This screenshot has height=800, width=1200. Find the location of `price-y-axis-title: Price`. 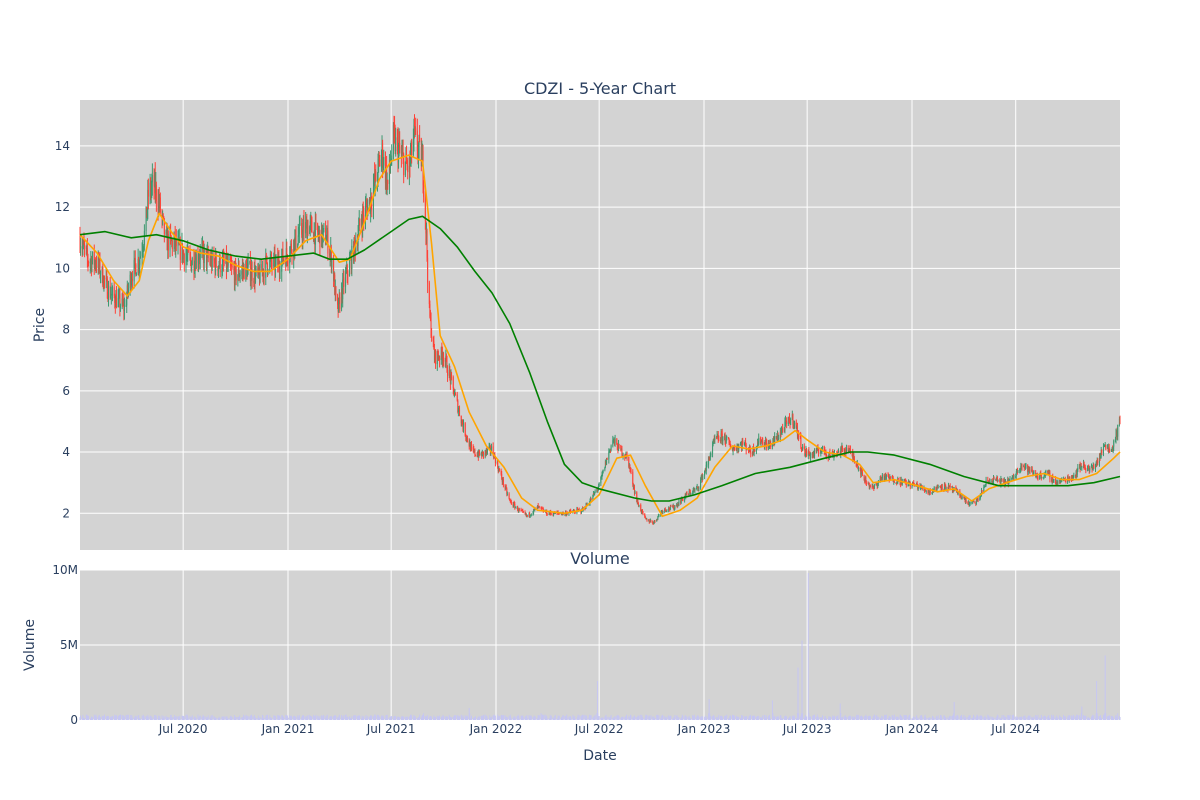

price-y-axis-title: Price is located at coordinates (40, 325).